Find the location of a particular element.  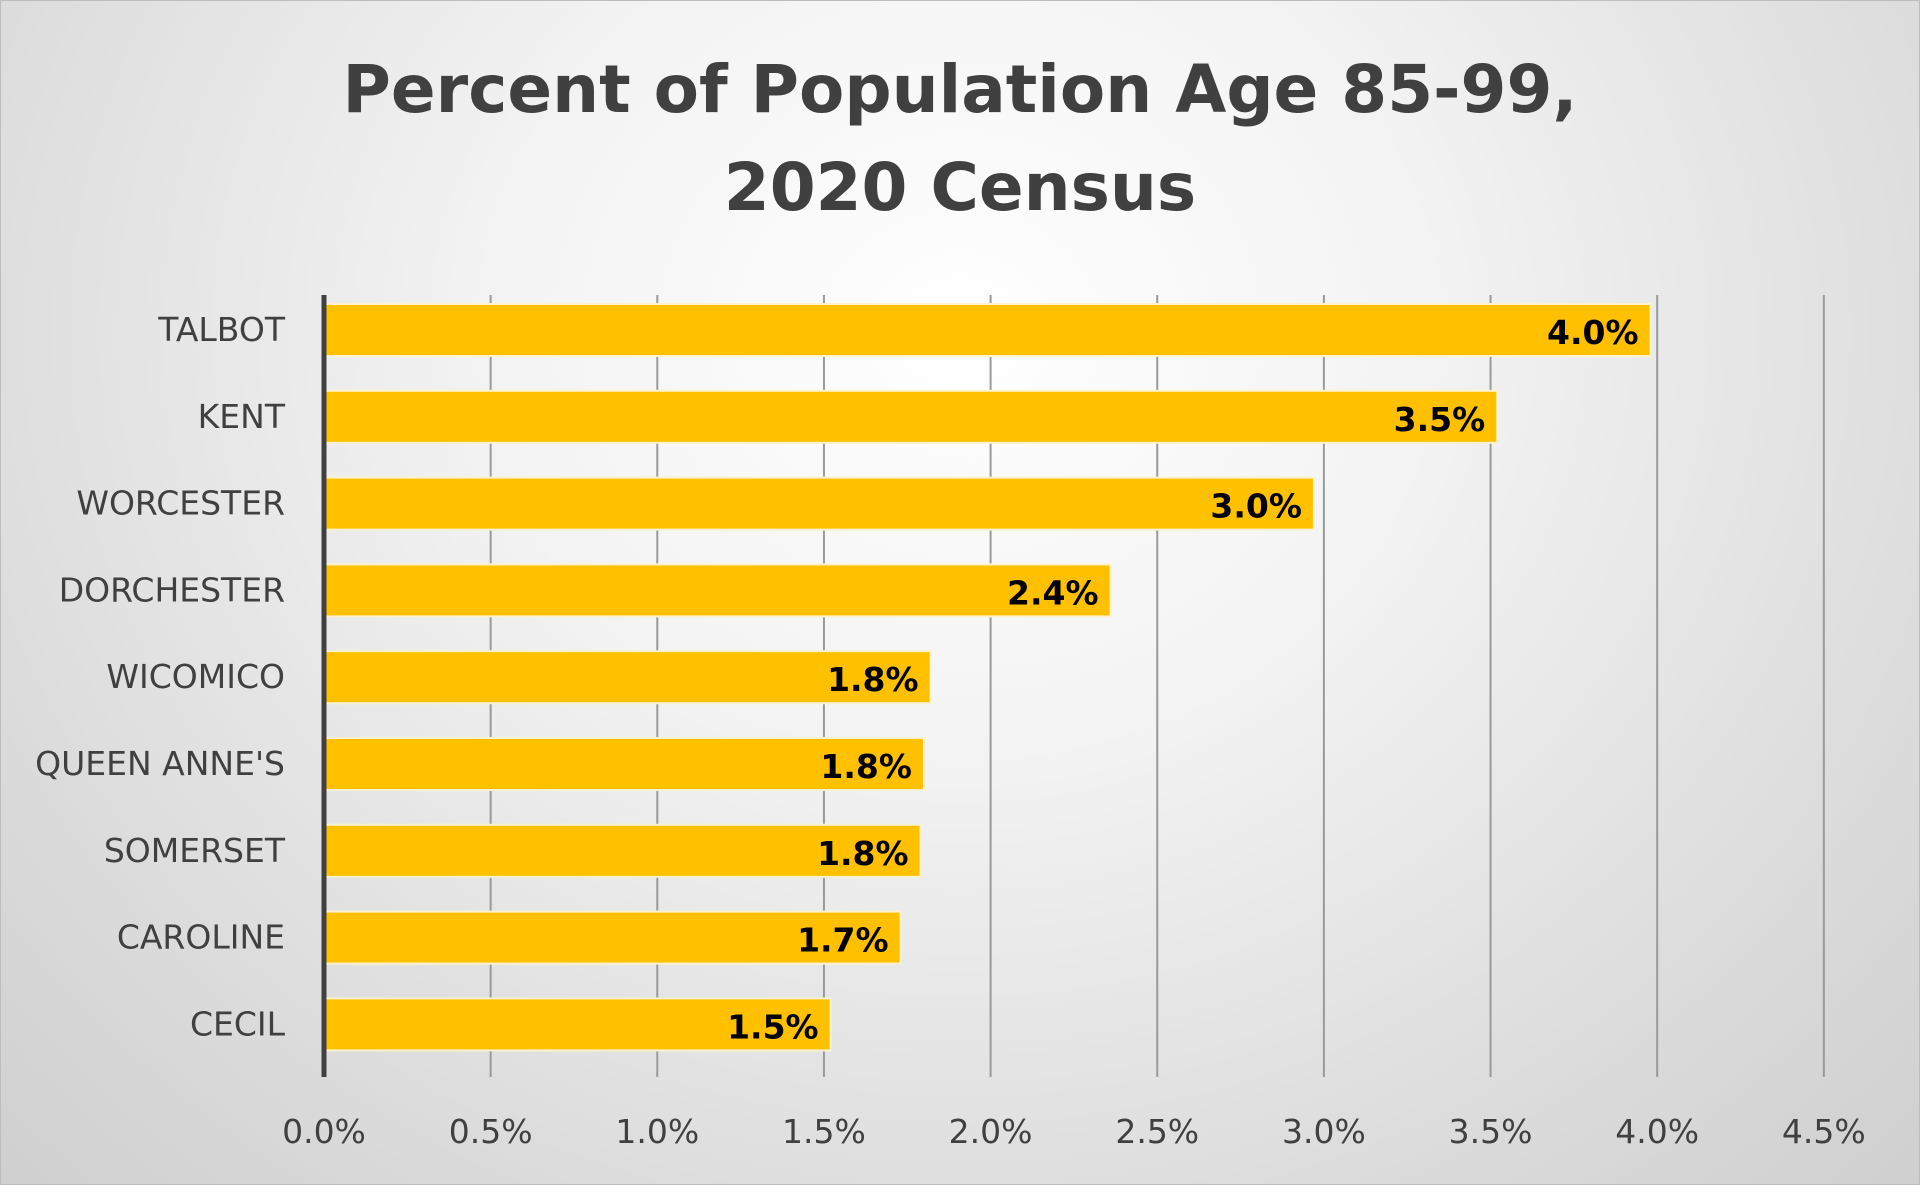

data-label-4: 1.8% is located at coordinates (873, 679).